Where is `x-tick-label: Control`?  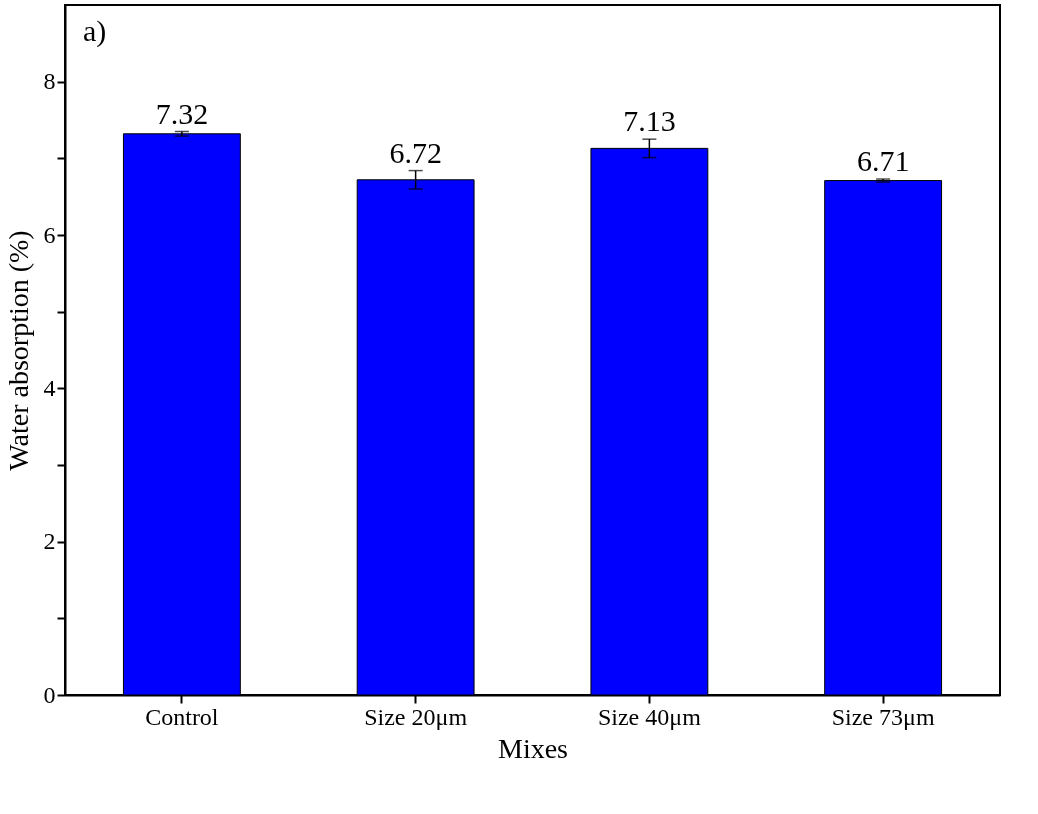 x-tick-label: Control is located at coordinates (182, 716).